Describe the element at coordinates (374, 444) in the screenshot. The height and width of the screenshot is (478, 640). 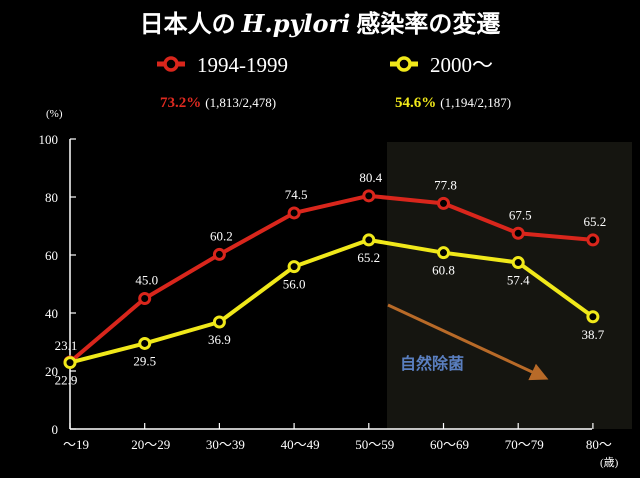
I see `x-tick-label-4: 50～59` at that location.